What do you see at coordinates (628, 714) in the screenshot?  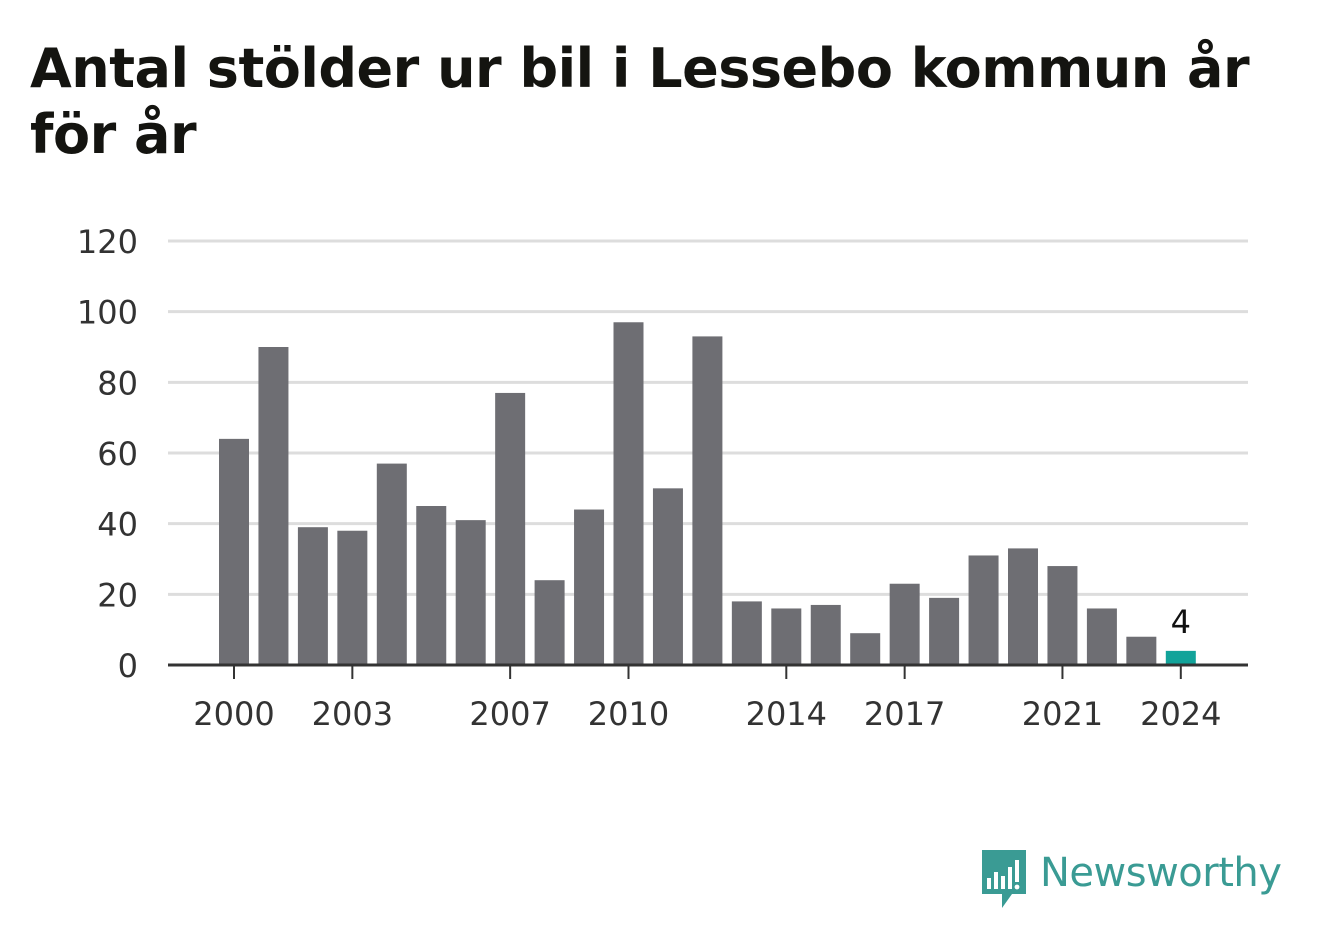 I see `x-tick-label: 2010` at bounding box center [628, 714].